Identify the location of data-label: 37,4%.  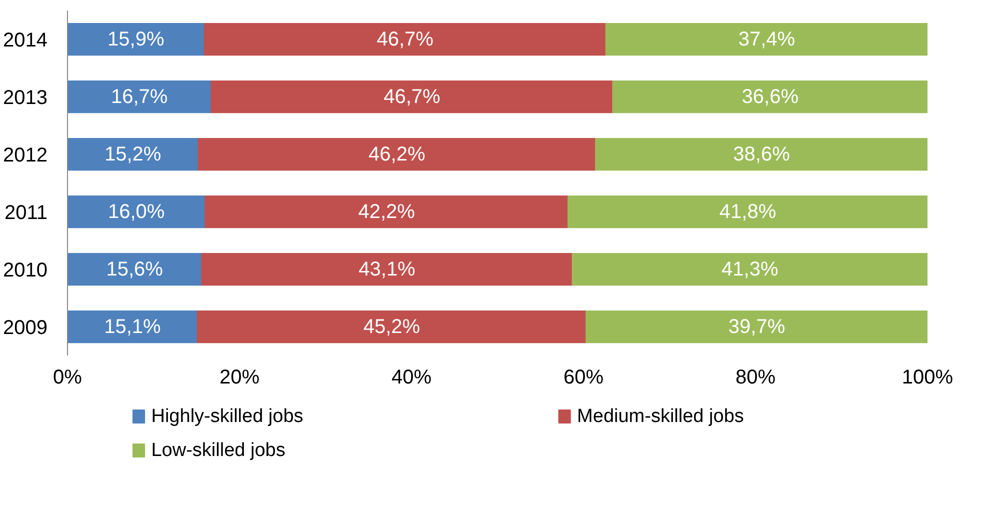
(767, 39).